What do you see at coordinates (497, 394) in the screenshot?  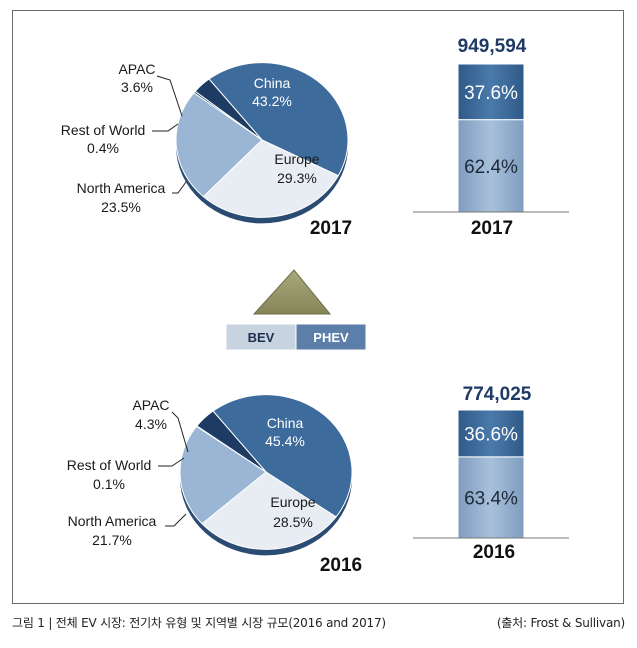 I see `bar-total-2016: 774,025` at bounding box center [497, 394].